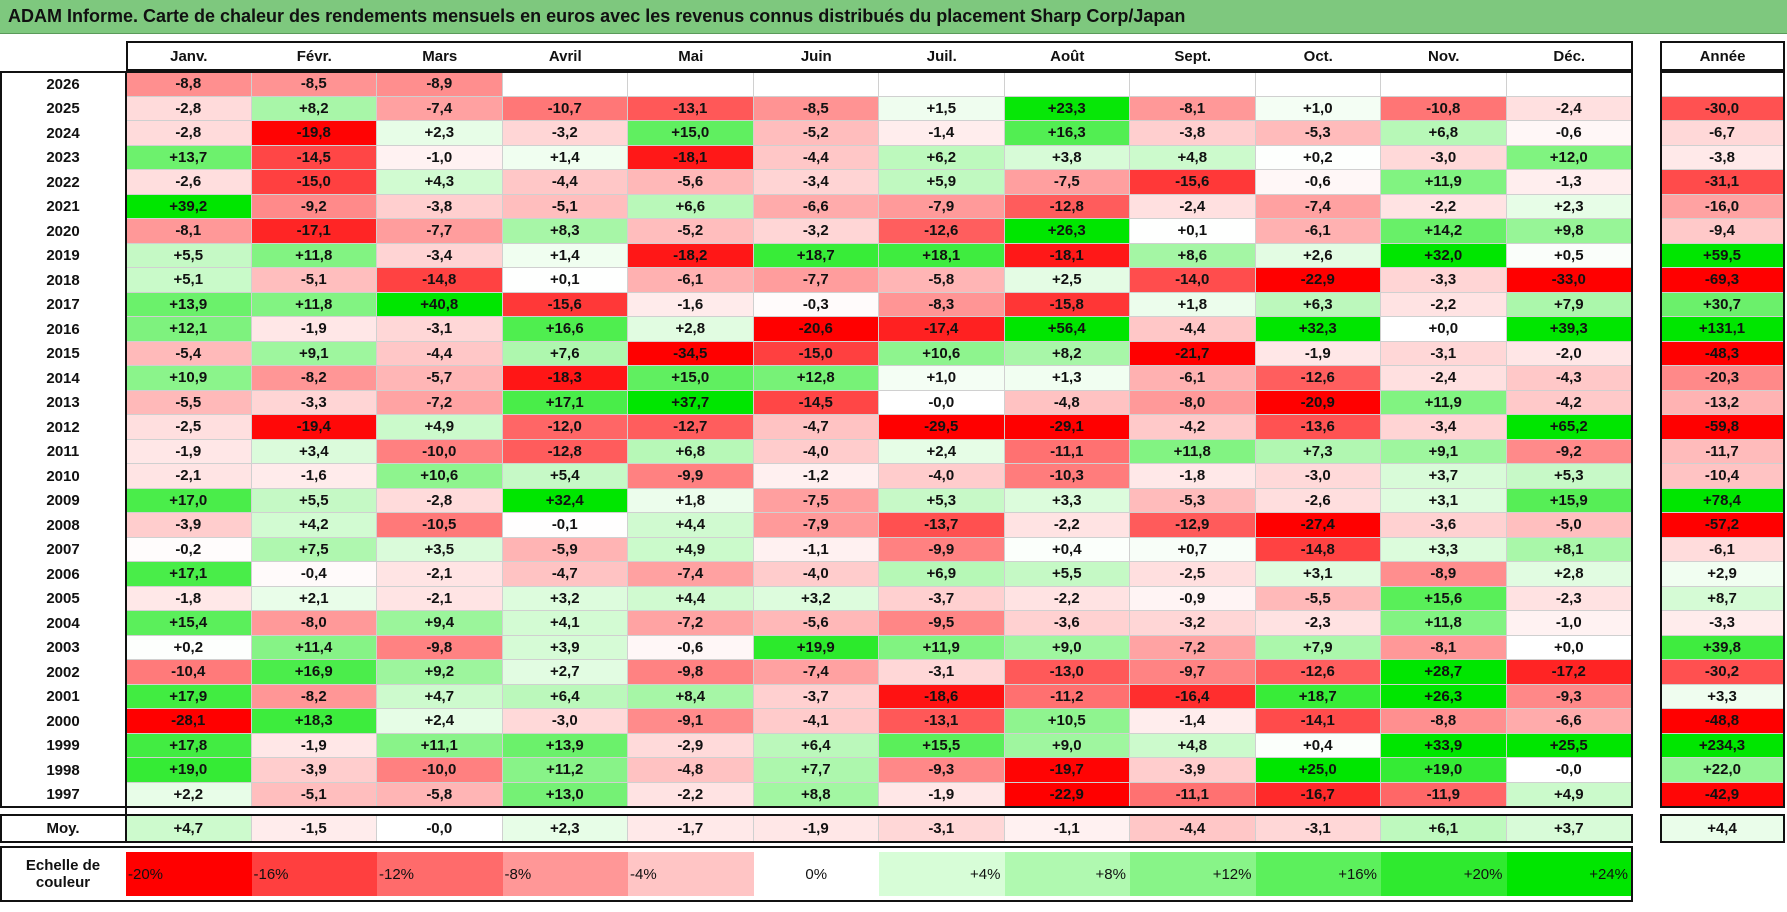 The image size is (1787, 912). Describe the element at coordinates (691, 427) in the screenshot. I see `heatmap-cell: -12,7` at that location.